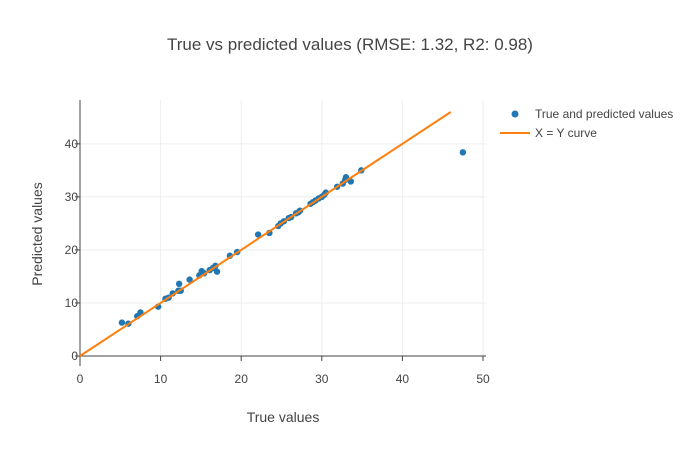 Image resolution: width=700 pixels, height=450 pixels. What do you see at coordinates (72, 303) in the screenshot?
I see `y-tick-label: 10` at bounding box center [72, 303].